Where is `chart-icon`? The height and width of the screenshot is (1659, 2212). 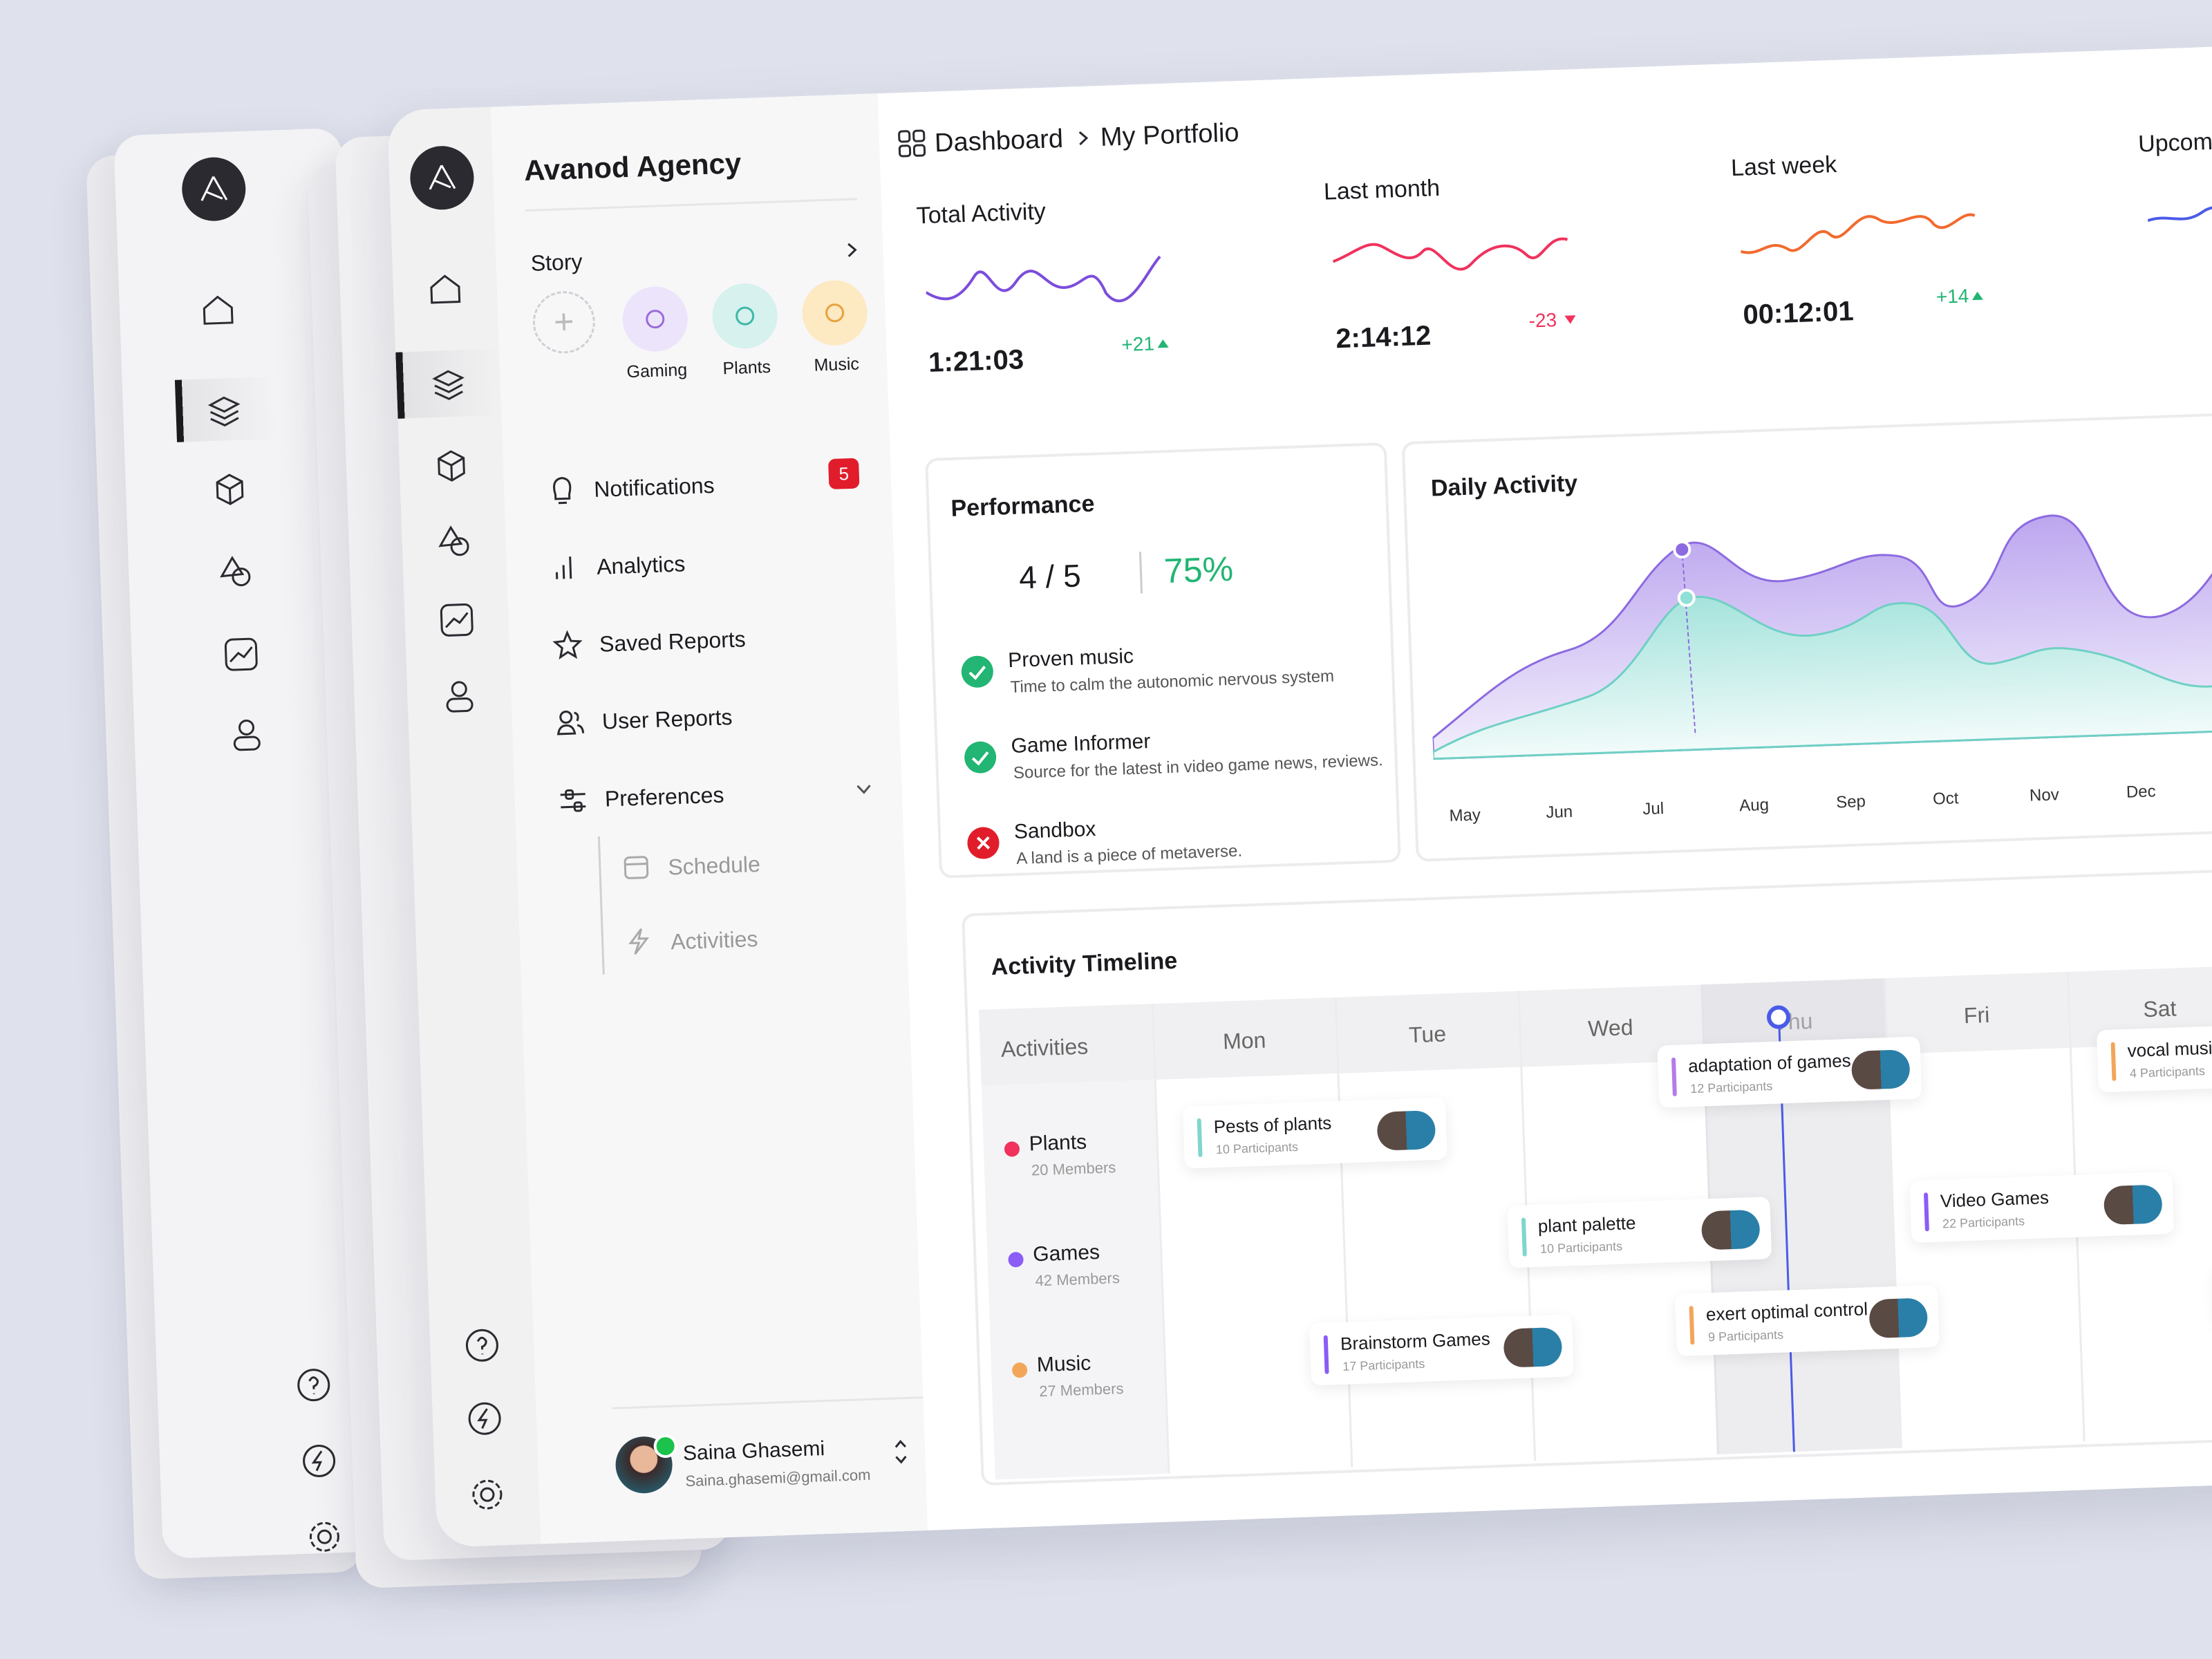
chart-icon is located at coordinates (456, 620).